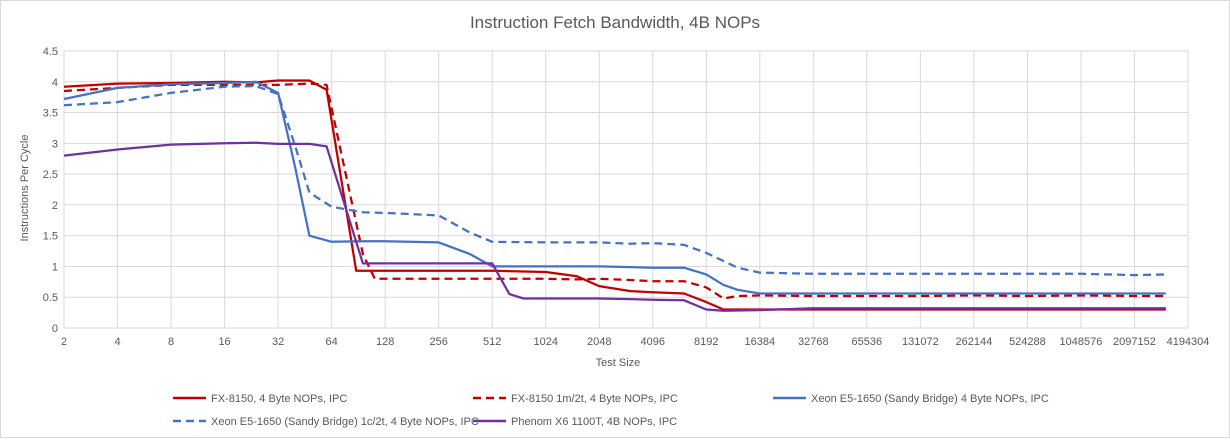 The width and height of the screenshot is (1230, 442). I want to click on y-tick-label: 0, so click(55, 329).